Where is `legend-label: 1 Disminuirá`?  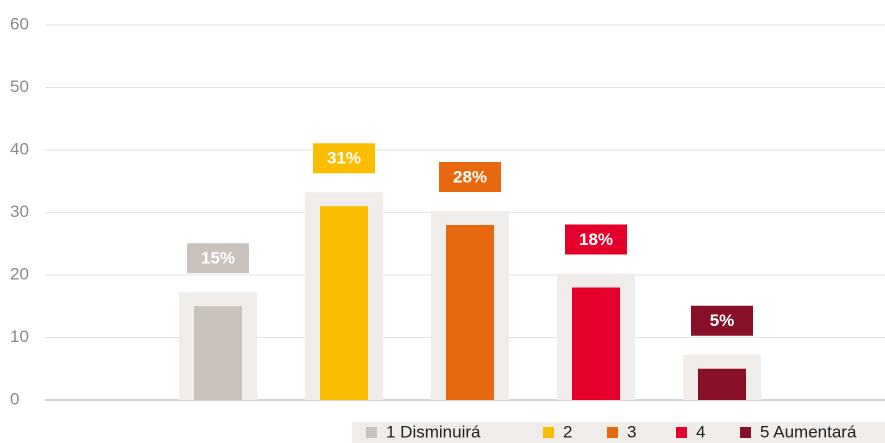 legend-label: 1 Disminuirá is located at coordinates (433, 431).